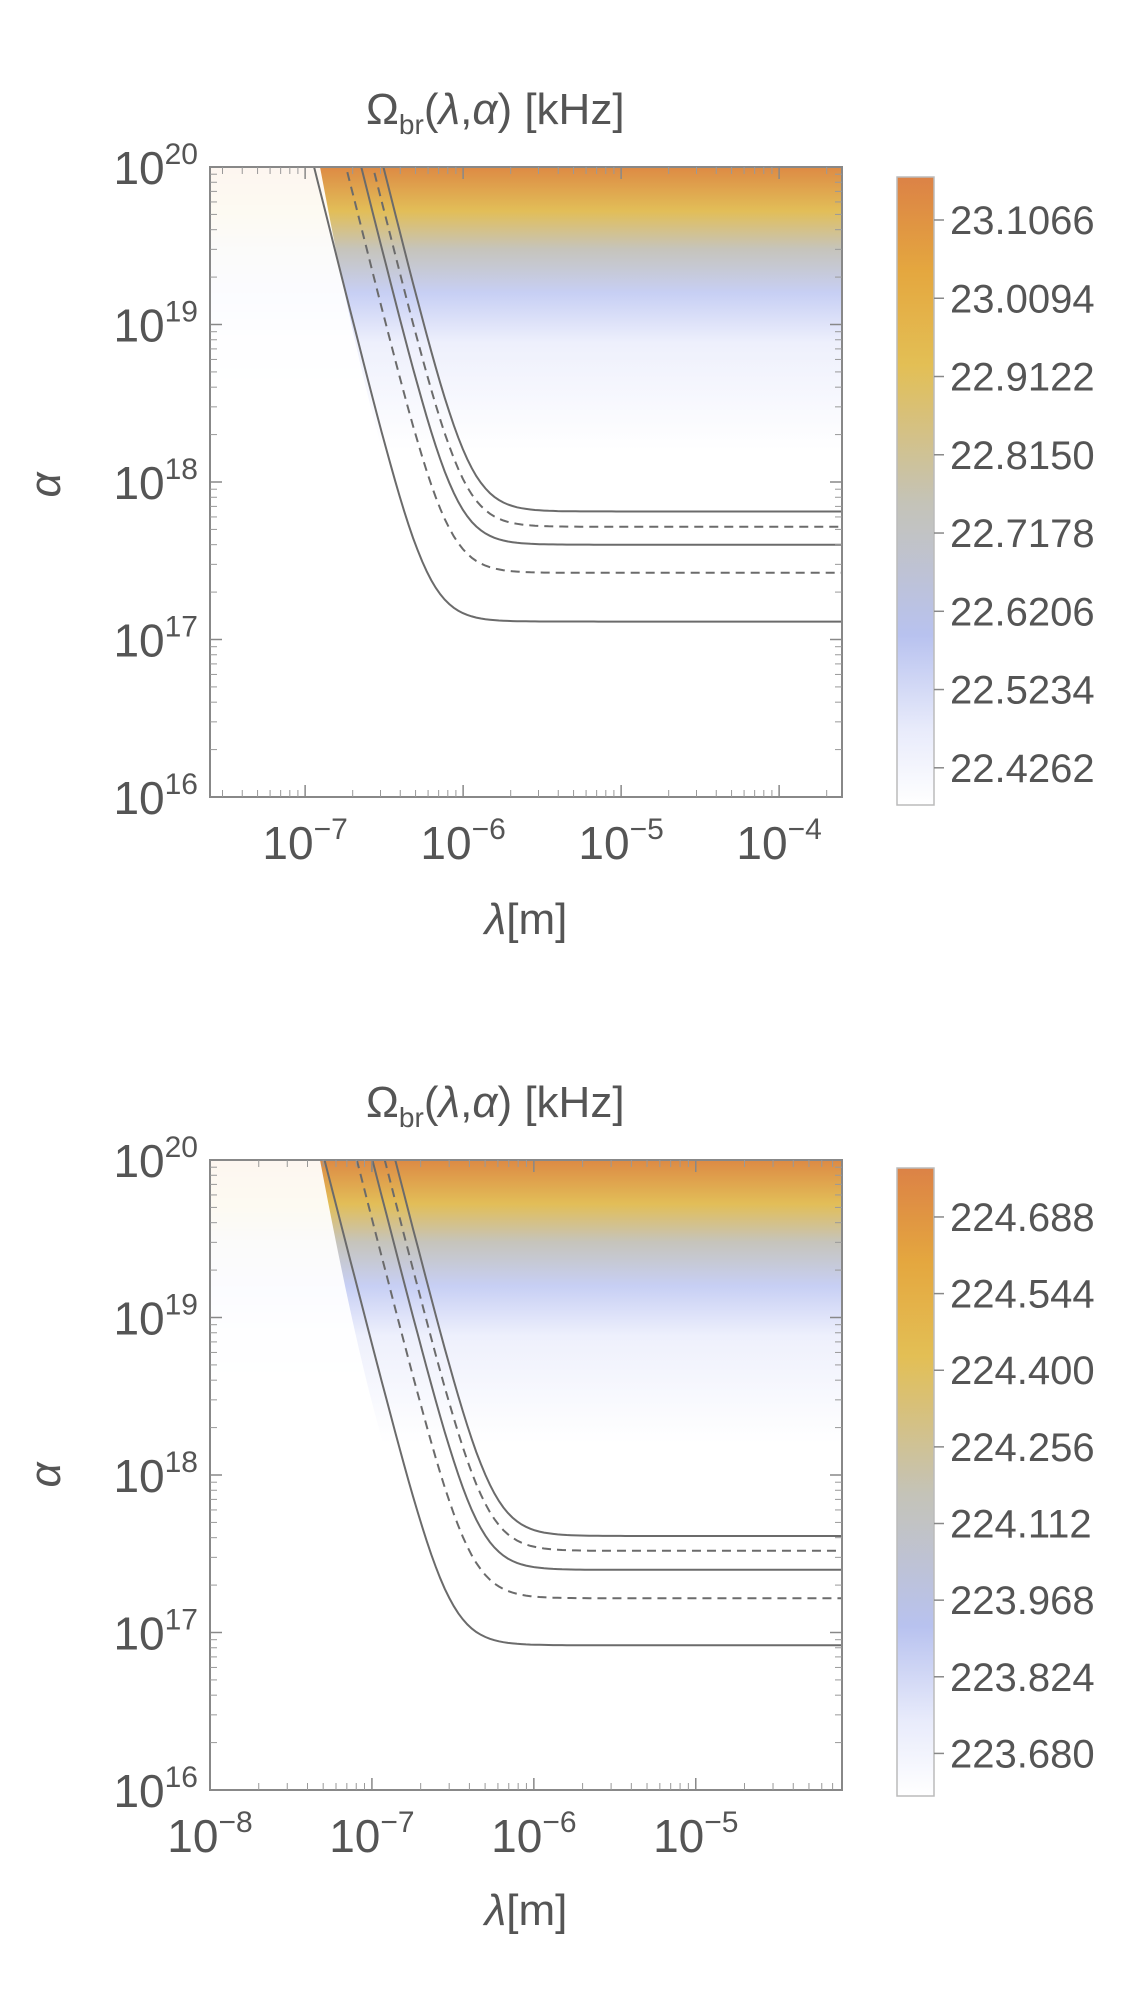 Image resolution: width=1139 pixels, height=2006 pixels. Describe the element at coordinates (1022, 1448) in the screenshot. I see `colorbar-tick-label: 224.256` at that location.